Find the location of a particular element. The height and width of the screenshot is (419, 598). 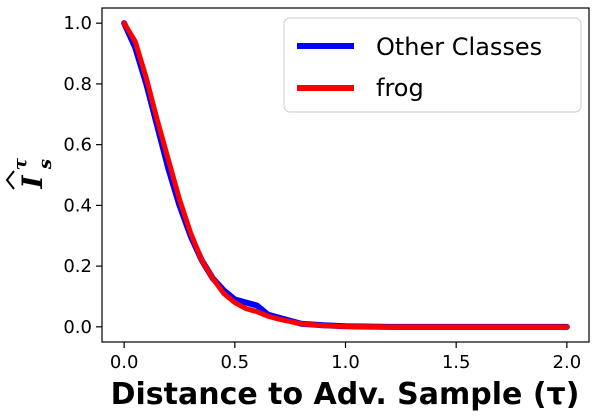

x-tick-label: 0.0 is located at coordinates (124, 362).